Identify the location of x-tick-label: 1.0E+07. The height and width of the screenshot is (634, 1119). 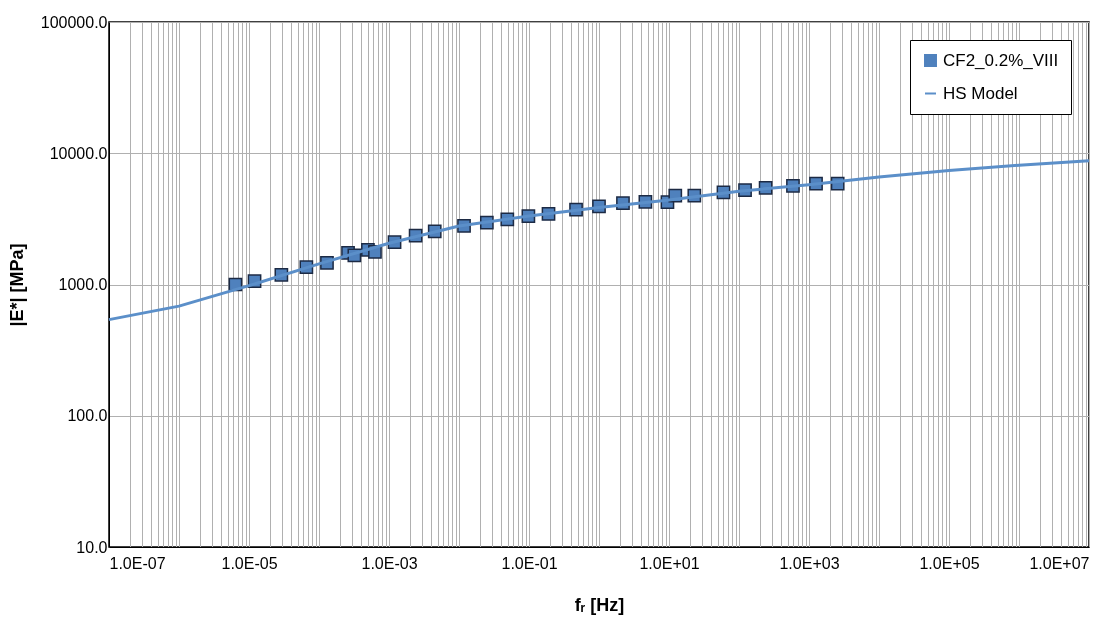
(1059, 563).